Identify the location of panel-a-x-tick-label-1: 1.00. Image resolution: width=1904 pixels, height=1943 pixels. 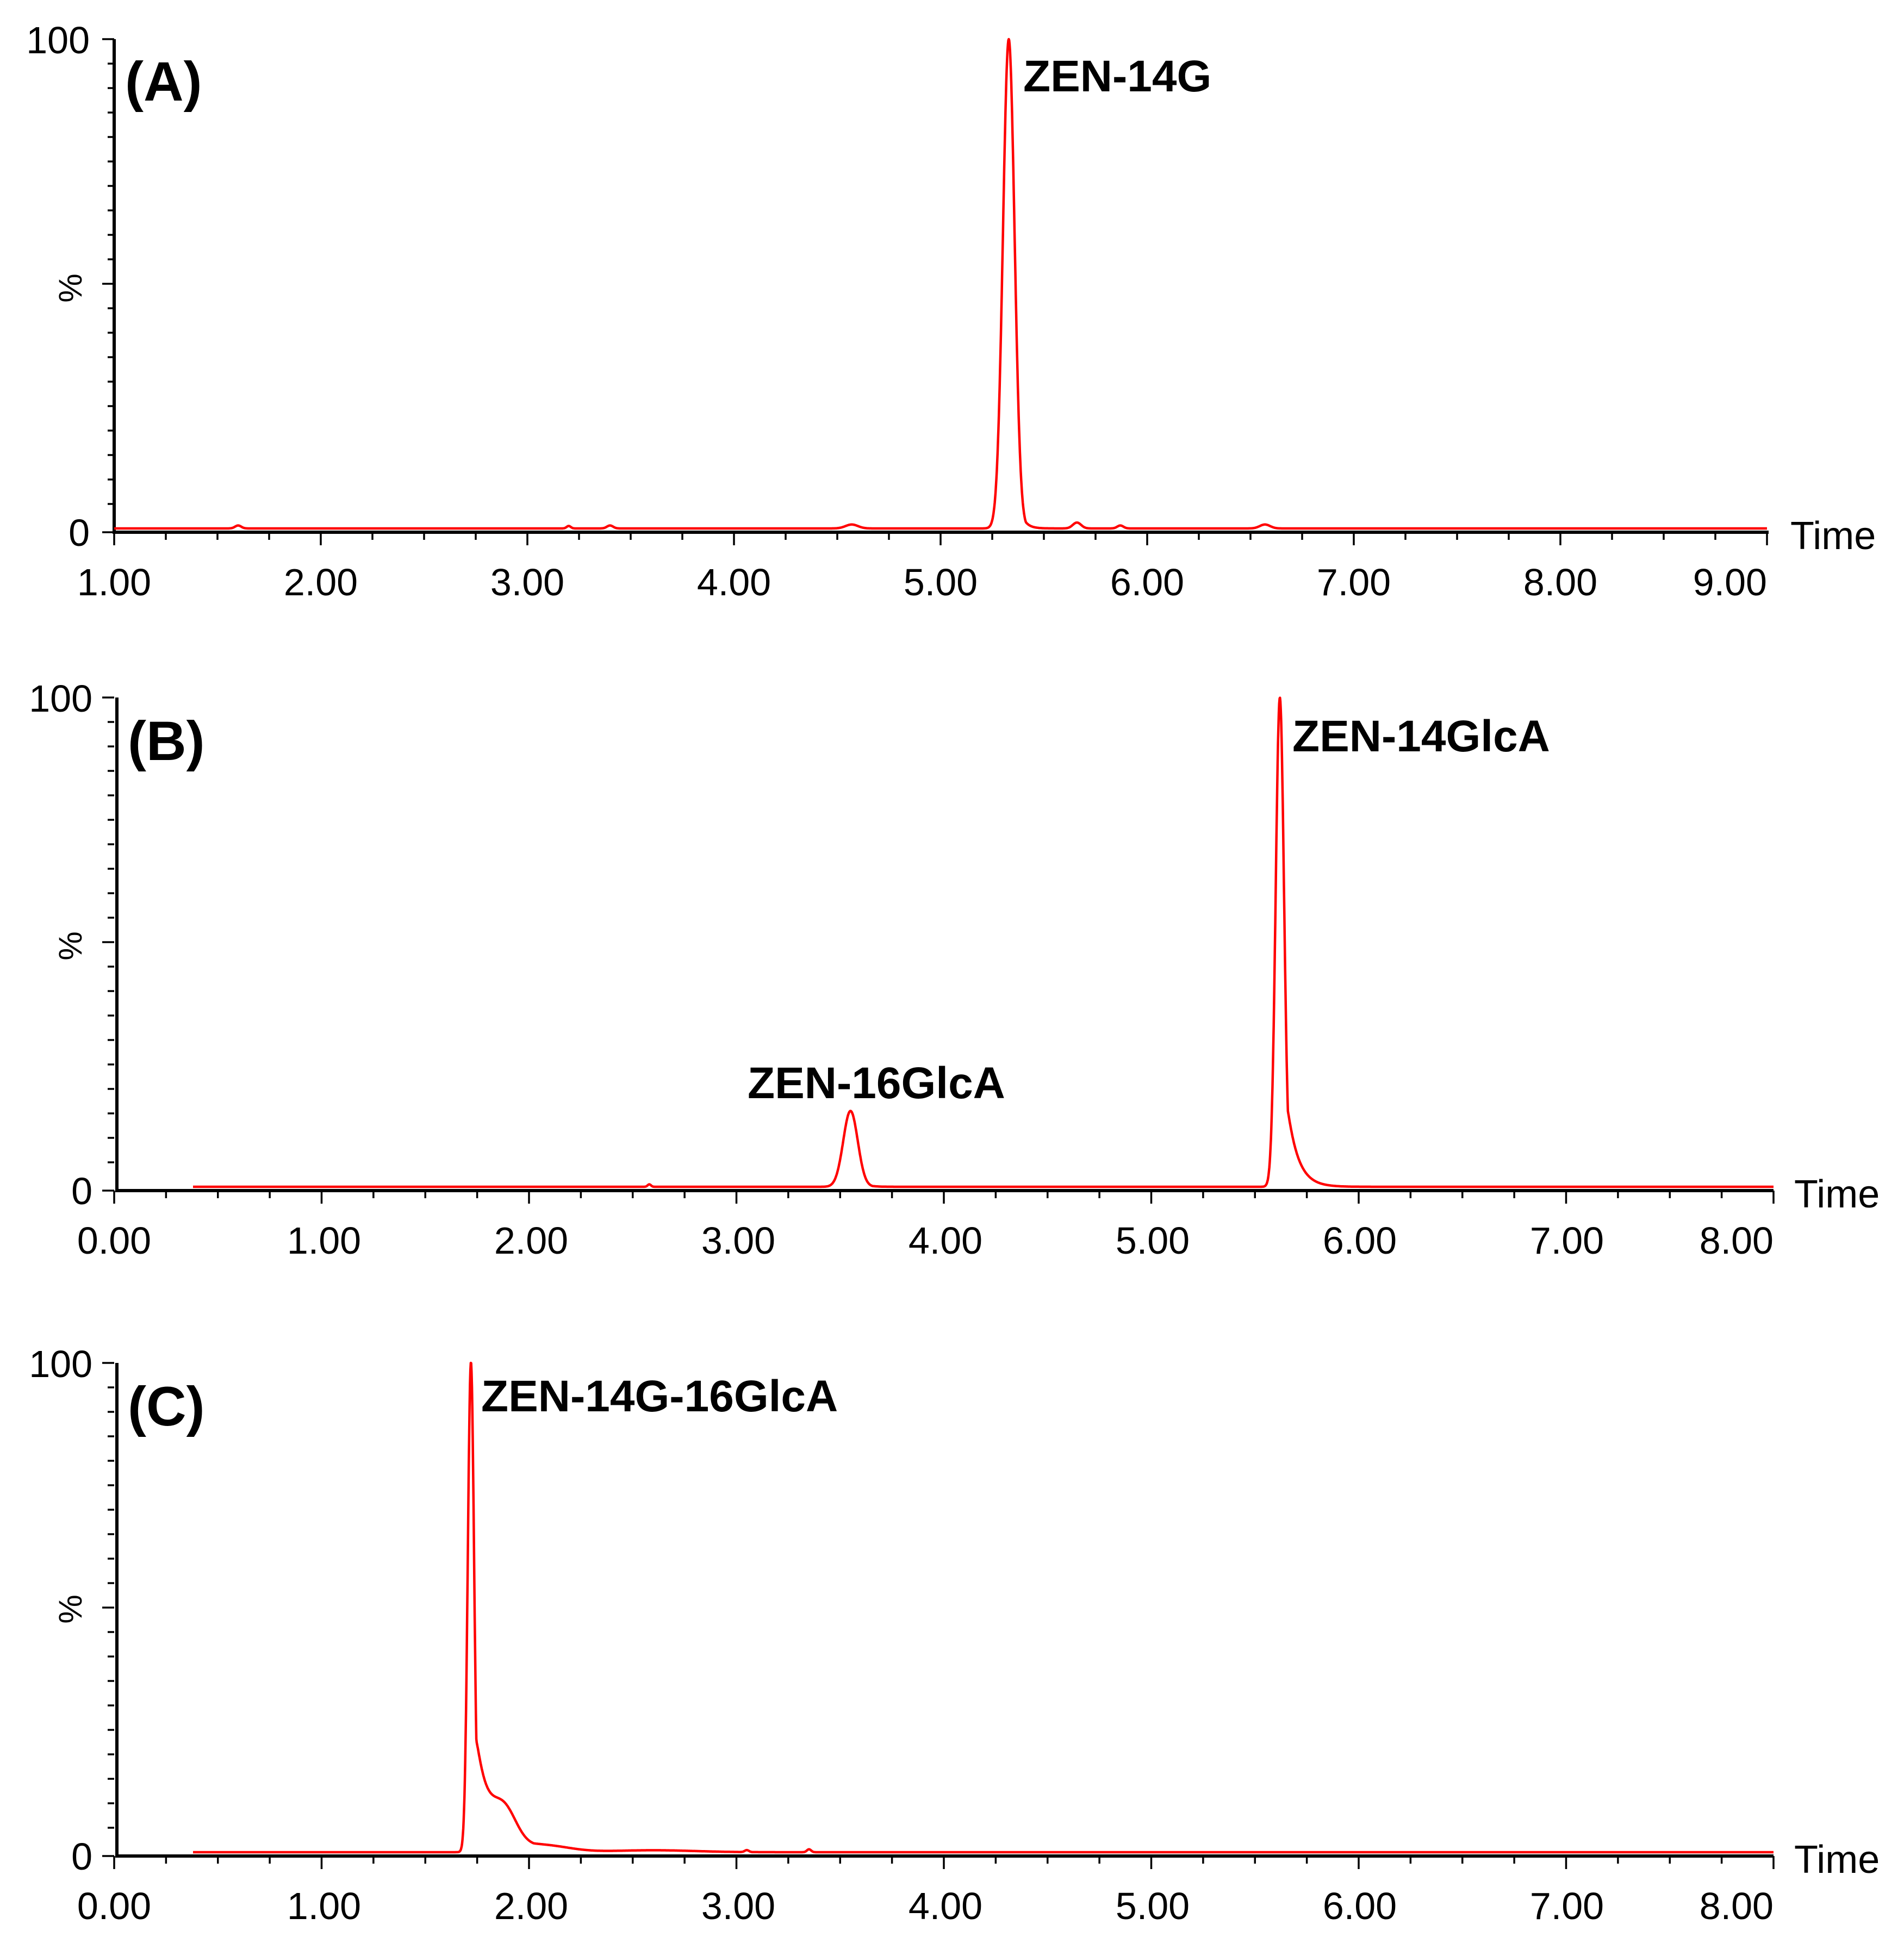
(114, 582).